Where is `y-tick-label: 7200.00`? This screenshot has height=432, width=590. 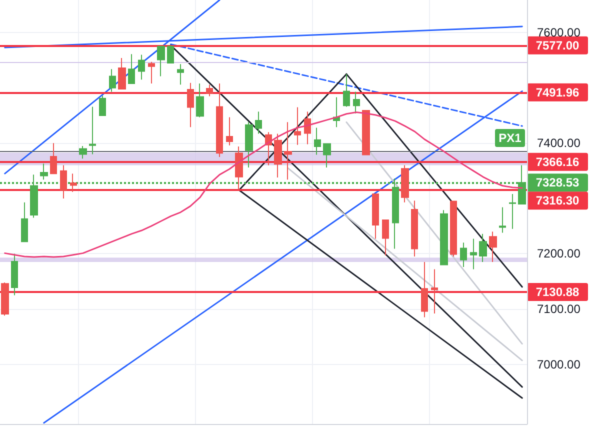 y-tick-label: 7200.00 is located at coordinates (559, 253).